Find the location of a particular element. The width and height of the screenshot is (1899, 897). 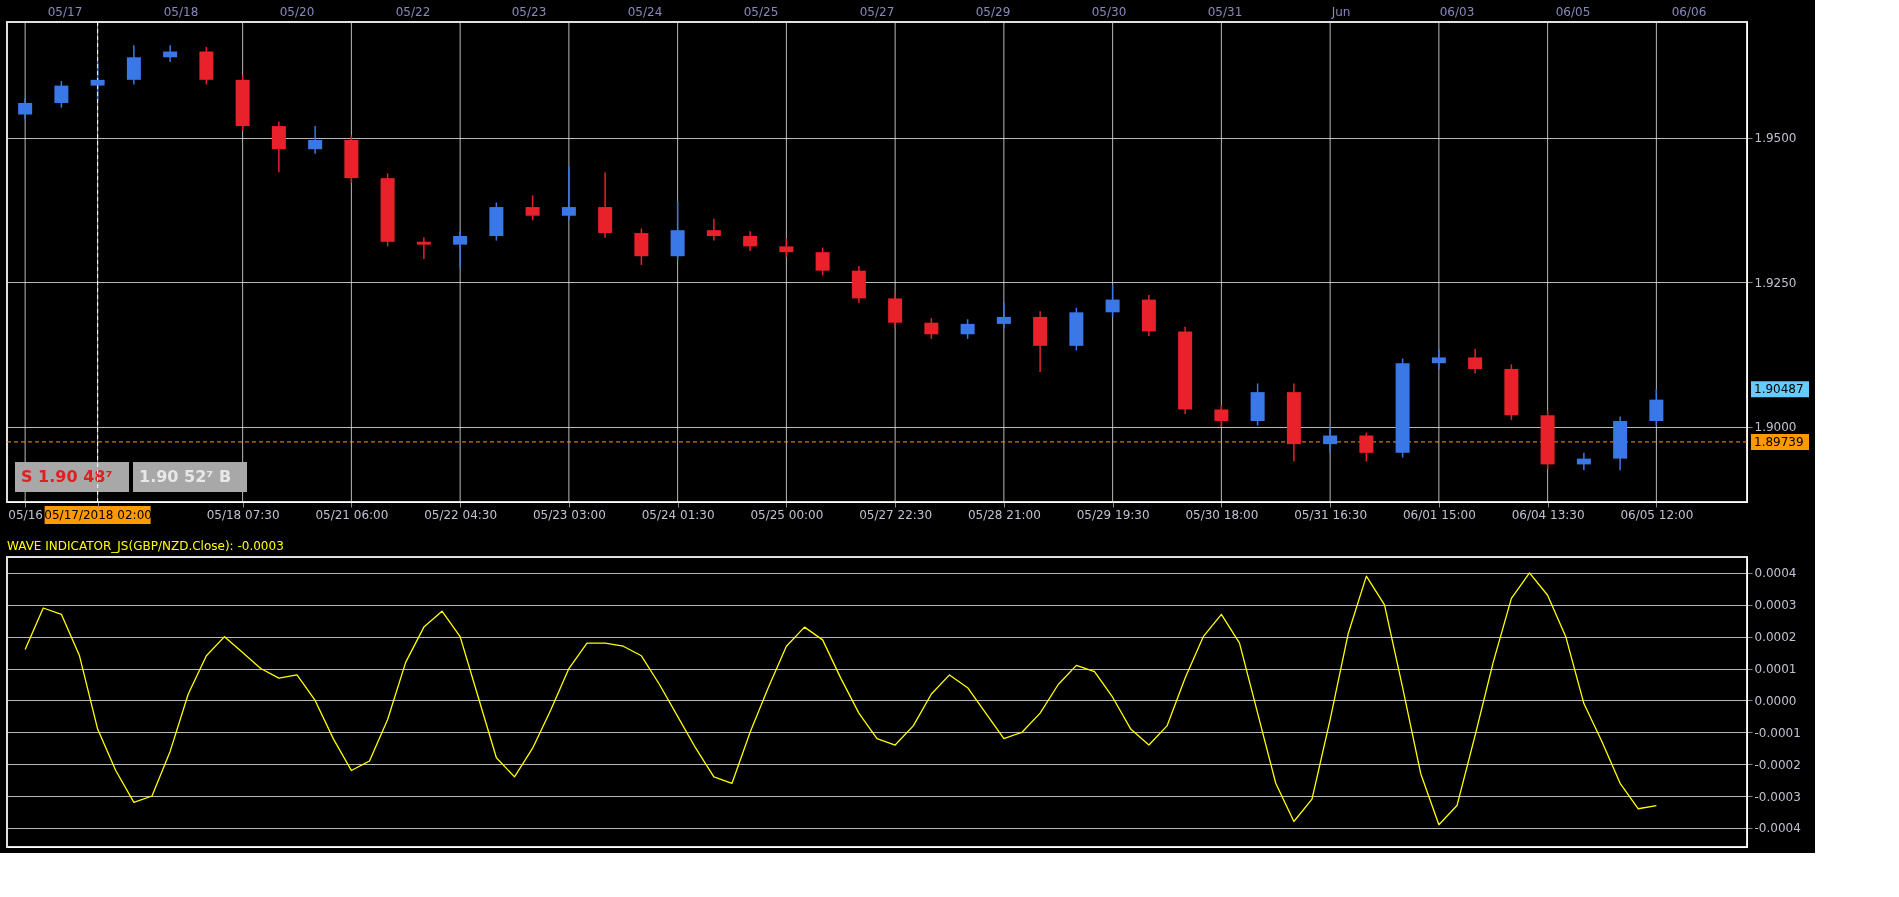

text: 05/22 is located at coordinates (413, 12).